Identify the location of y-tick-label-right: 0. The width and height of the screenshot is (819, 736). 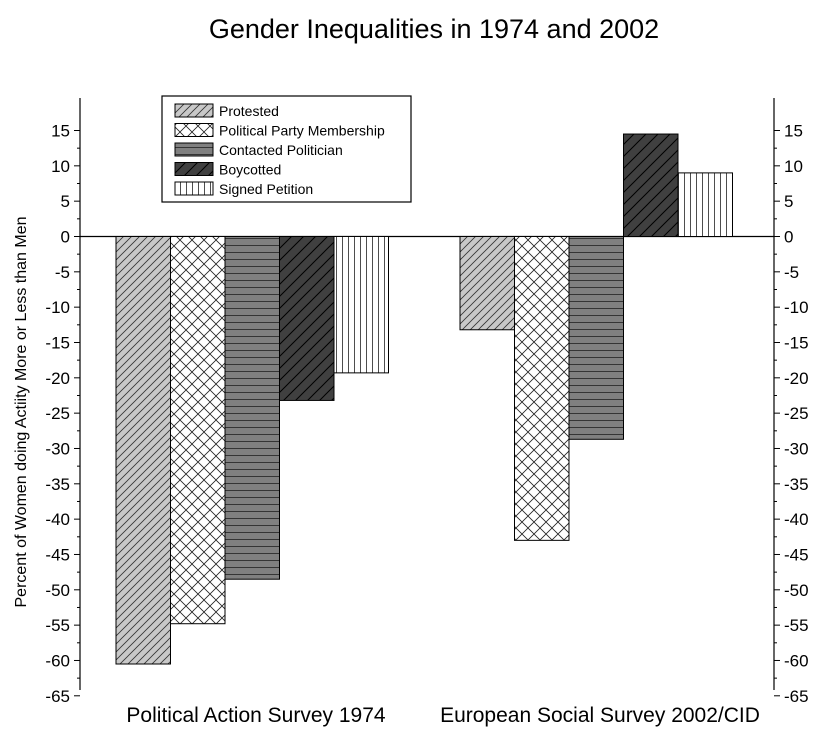
(788, 236).